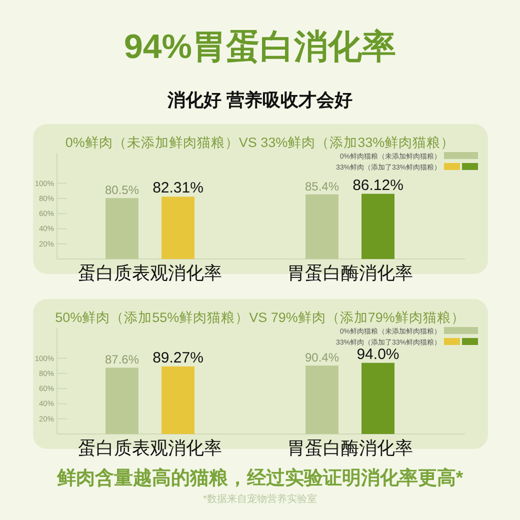 This screenshot has width=520, height=520. I want to click on chart-title: 0%鲜肉（未添加鲜肉猫粮）VS 33%鲜肉（添加33%鲜肉猫粮）, so click(260, 142).